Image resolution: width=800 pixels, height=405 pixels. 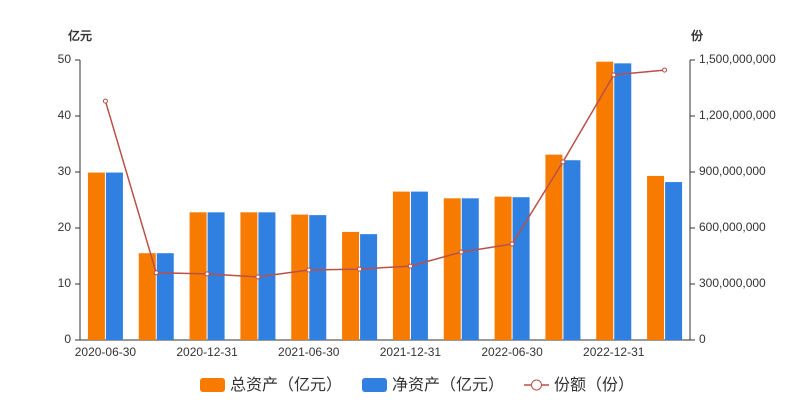 I want to click on x-tick-label: 2021-06-30, so click(x=309, y=352).